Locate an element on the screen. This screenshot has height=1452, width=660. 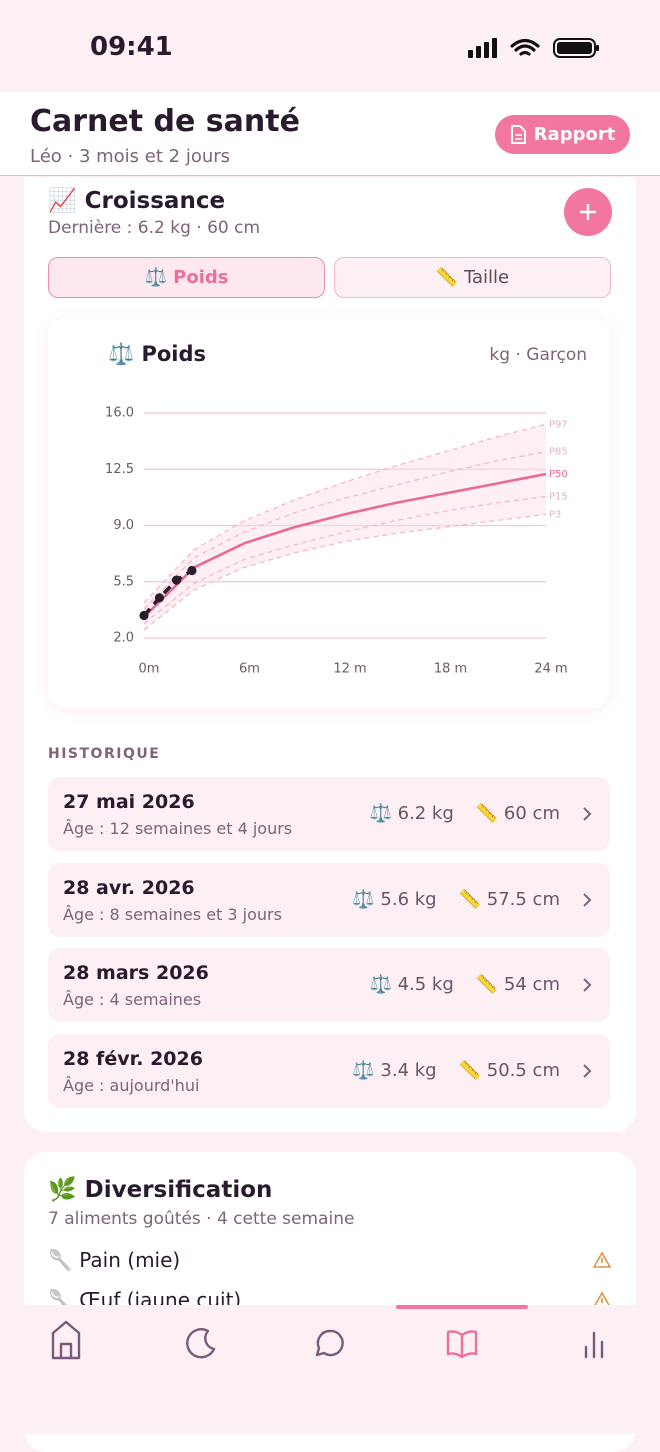
book-icon is located at coordinates (462, 1344).